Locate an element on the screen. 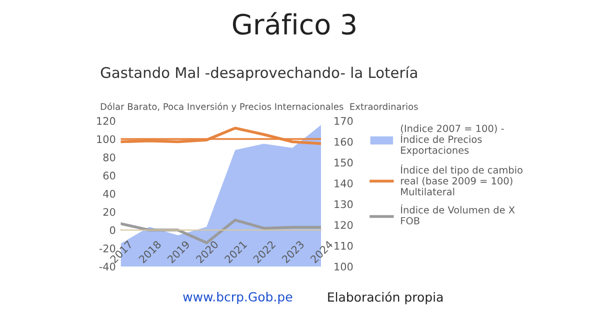 Image resolution: width=589 pixels, height=331 pixels. y2-tick-label: 110 is located at coordinates (343, 246).